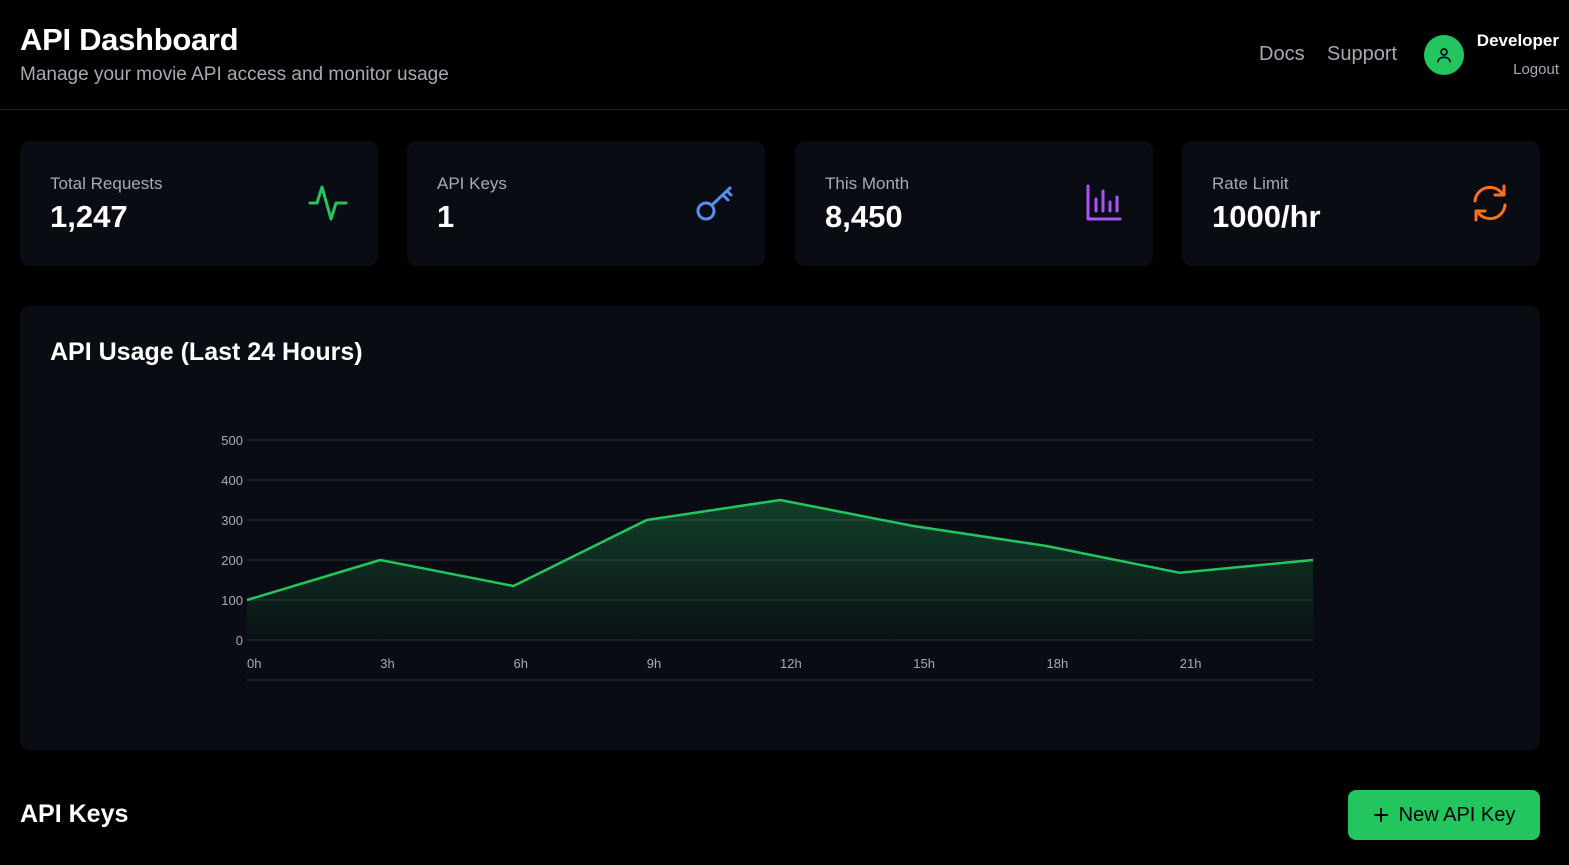  I want to click on x-tick-label: 21h, so click(1191, 663).